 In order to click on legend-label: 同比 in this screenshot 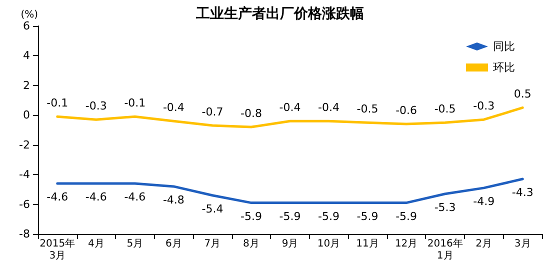, I will do `click(504, 46)`.